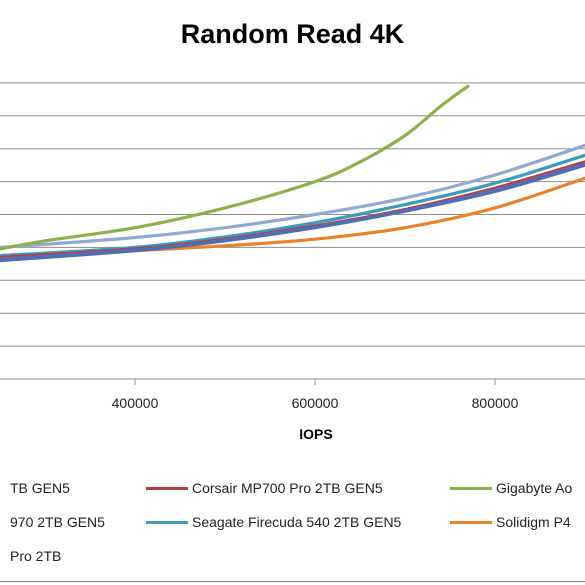 Image resolution: width=585 pixels, height=585 pixels. Describe the element at coordinates (292, 581) in the screenshot. I see `chart-border` at that location.